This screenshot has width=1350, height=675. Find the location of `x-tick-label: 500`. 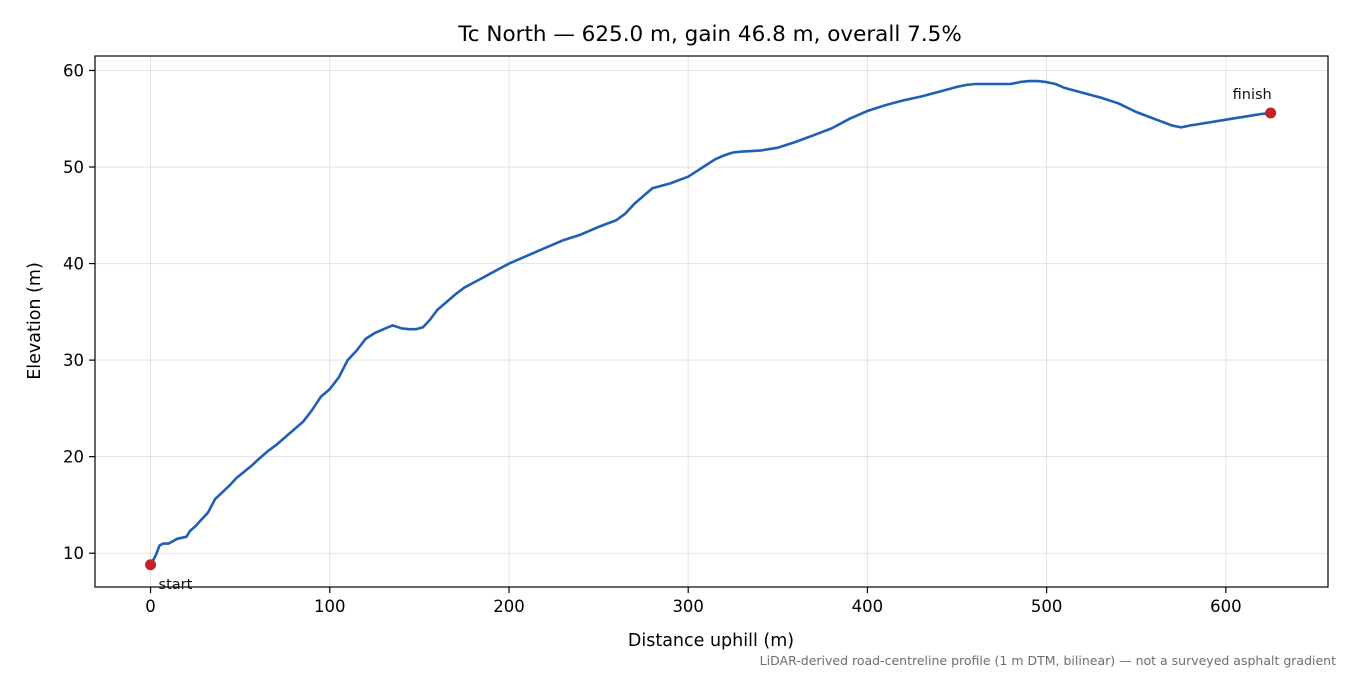

x-tick-label: 500 is located at coordinates (1047, 606).